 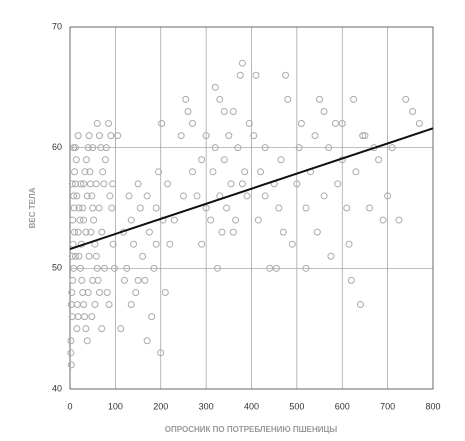 What do you see at coordinates (69, 406) in the screenshot?
I see `x-tick-label: 0` at bounding box center [69, 406].